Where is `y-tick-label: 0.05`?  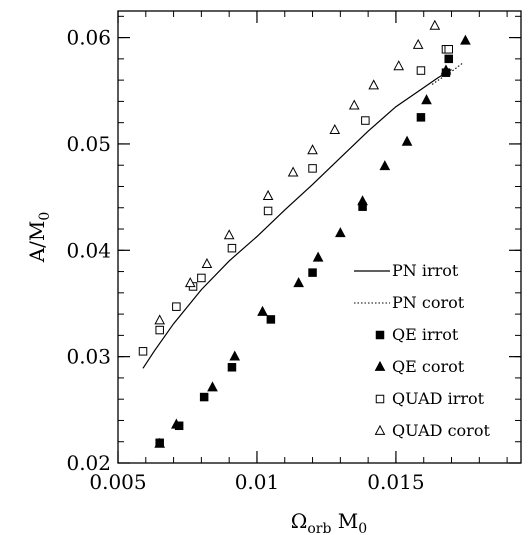 y-tick-label: 0.05 is located at coordinates (88, 144).